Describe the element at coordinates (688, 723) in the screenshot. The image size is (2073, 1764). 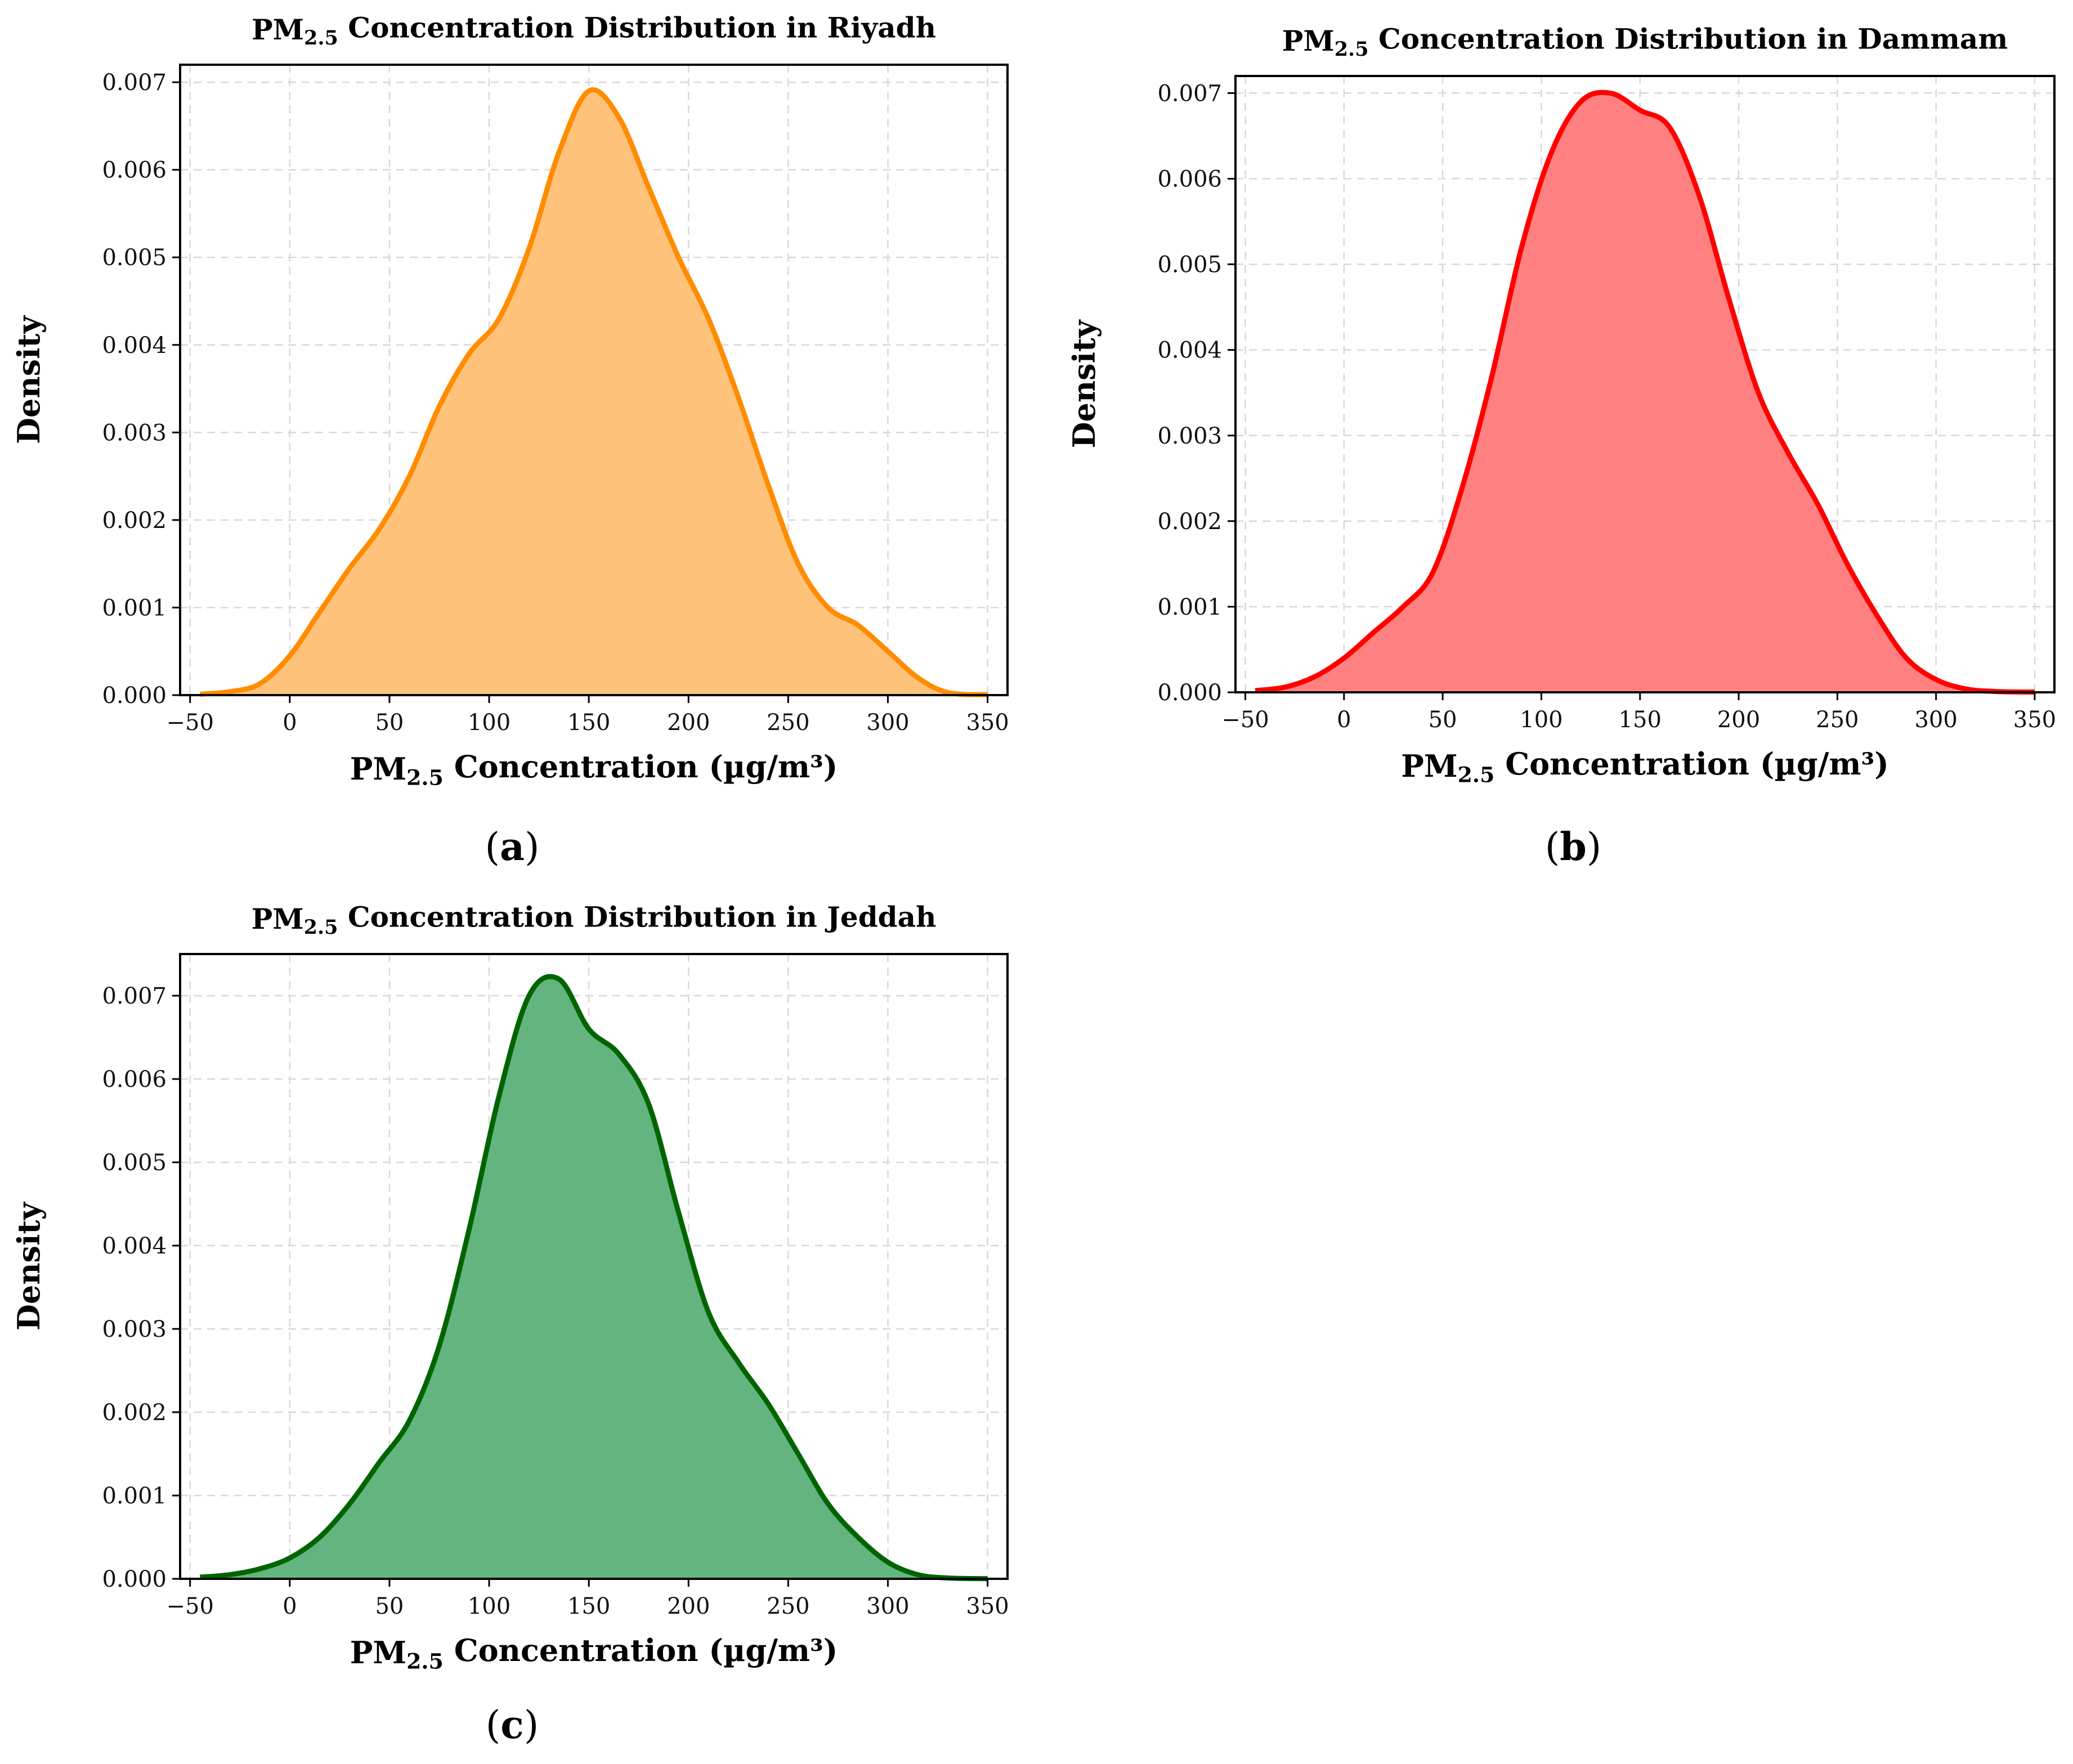
I see `x-tick-label-riyadh: 200` at that location.